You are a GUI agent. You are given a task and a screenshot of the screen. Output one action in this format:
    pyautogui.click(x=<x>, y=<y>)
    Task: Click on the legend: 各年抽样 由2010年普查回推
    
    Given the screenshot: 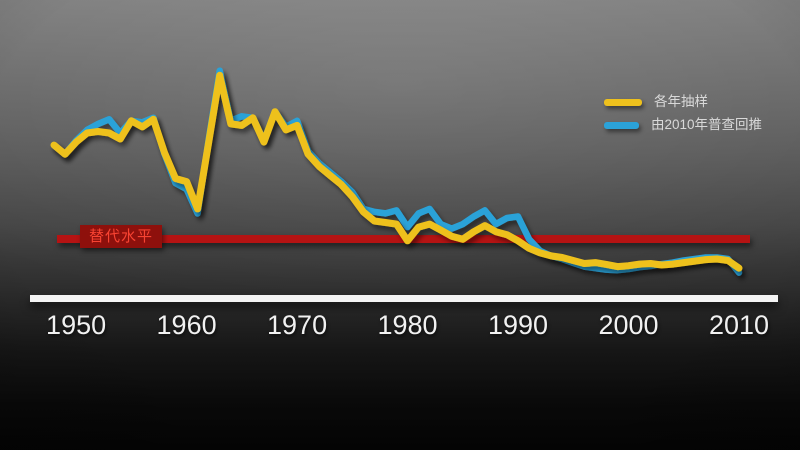 What is the action you would take?
    pyautogui.click(x=683, y=113)
    